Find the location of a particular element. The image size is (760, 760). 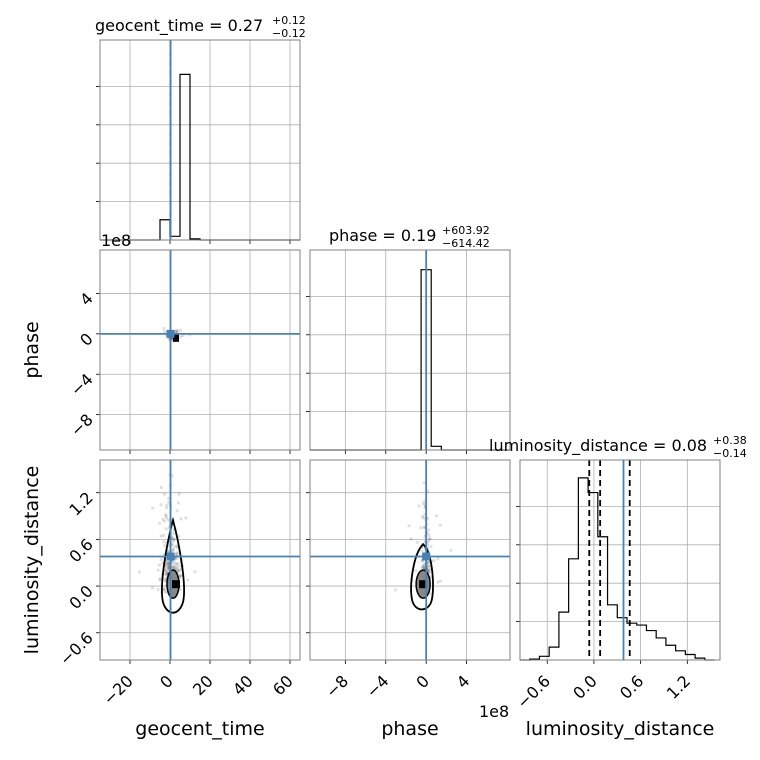

contour-outer is located at coordinates (422, 576).